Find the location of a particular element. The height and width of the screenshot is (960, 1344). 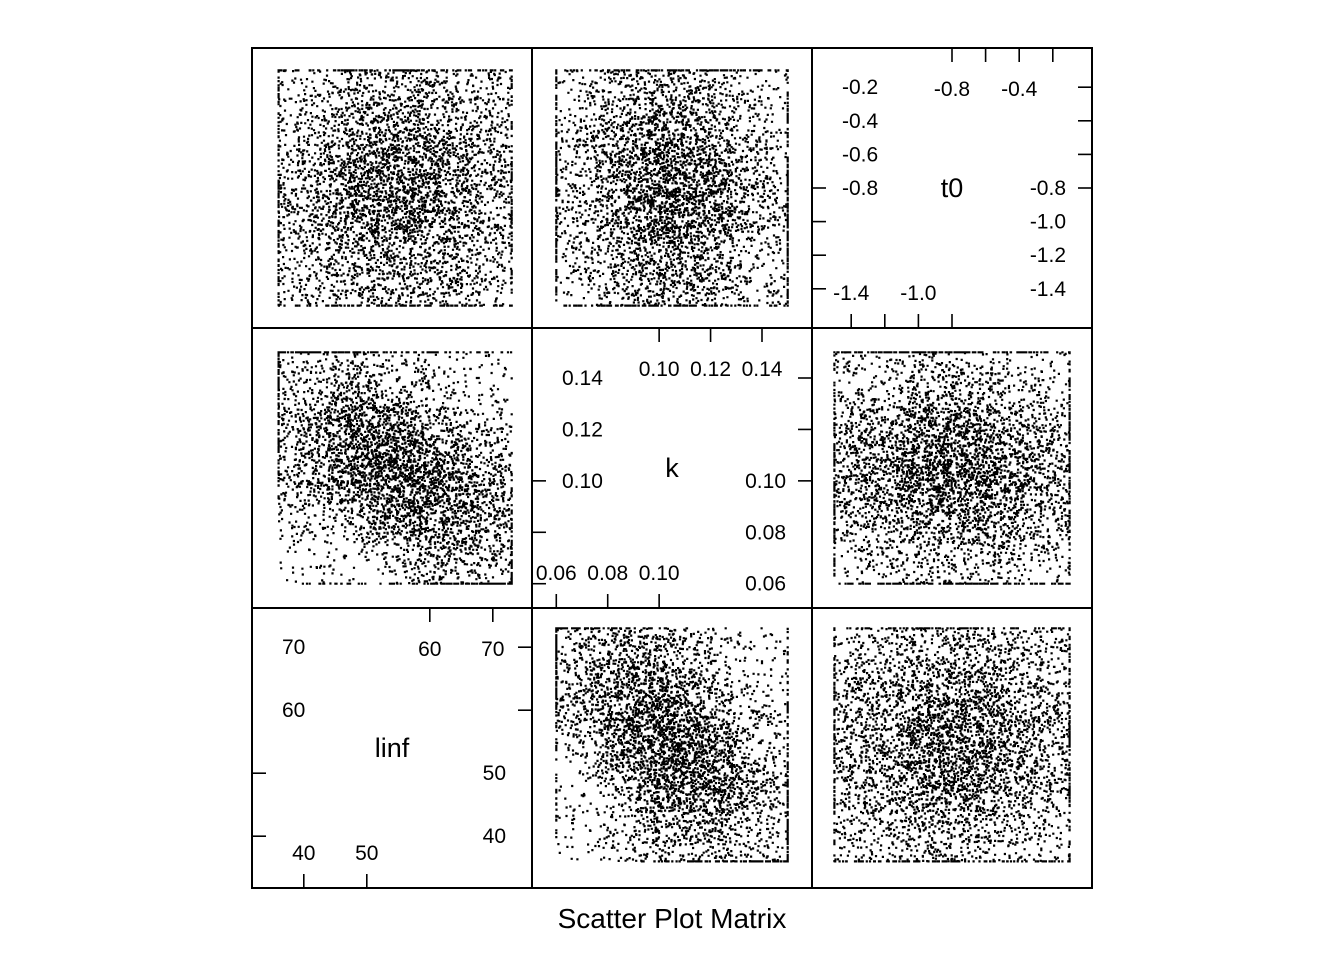

tick-label-linf-left-0: 60 is located at coordinates (293, 710).